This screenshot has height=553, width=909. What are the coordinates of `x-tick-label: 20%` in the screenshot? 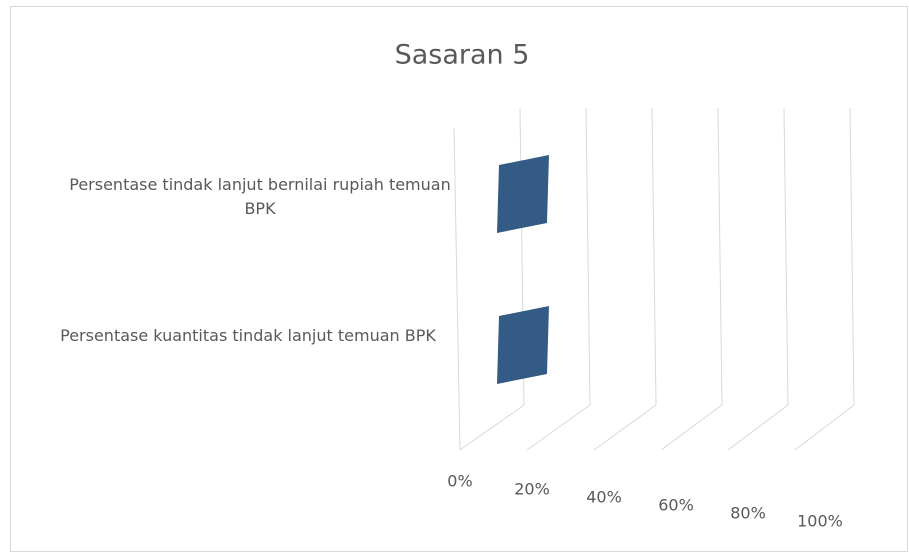 It's located at (532, 489).